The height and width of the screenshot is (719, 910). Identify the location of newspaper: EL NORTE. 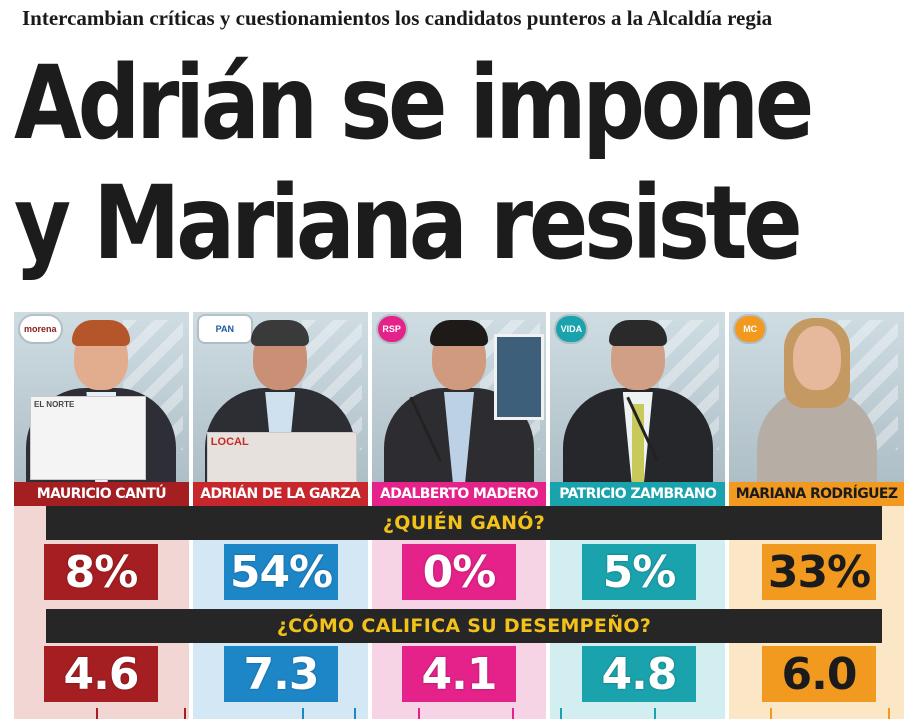
(88, 438).